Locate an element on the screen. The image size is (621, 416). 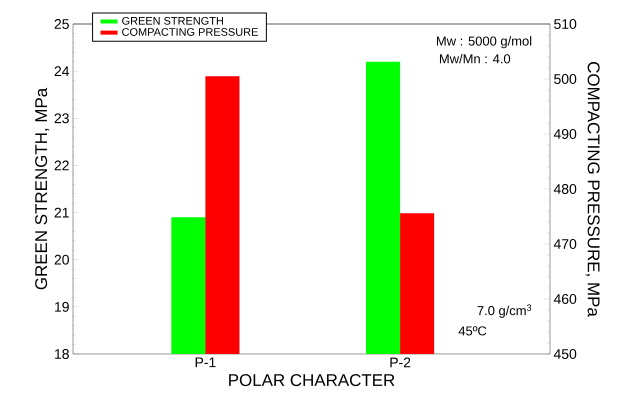
annotation: 45ºC is located at coordinates (472, 331).